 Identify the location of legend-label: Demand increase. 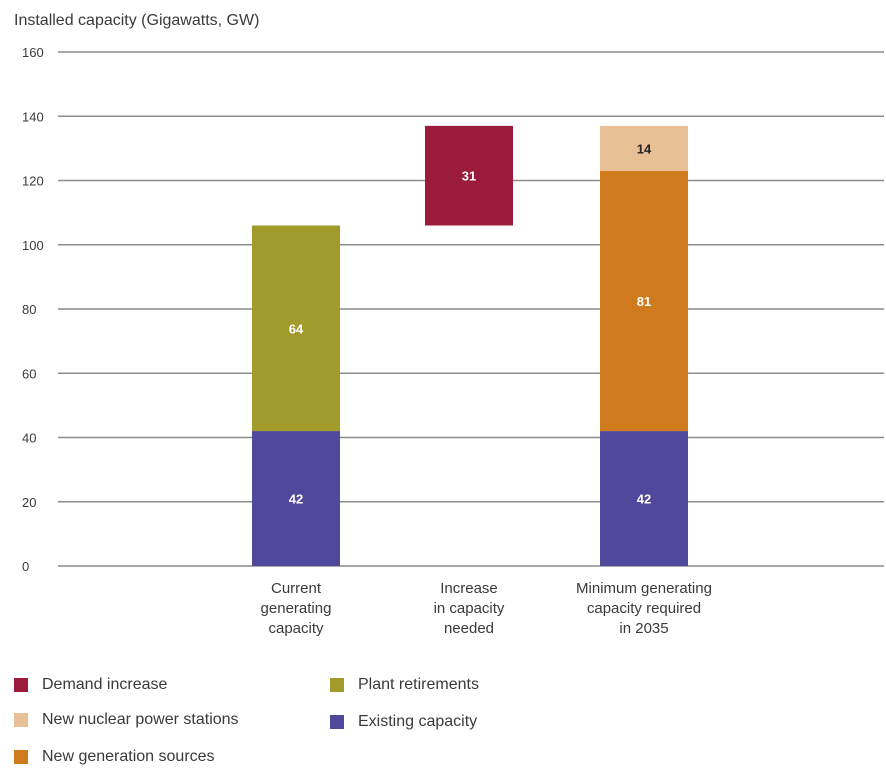
(105, 684).